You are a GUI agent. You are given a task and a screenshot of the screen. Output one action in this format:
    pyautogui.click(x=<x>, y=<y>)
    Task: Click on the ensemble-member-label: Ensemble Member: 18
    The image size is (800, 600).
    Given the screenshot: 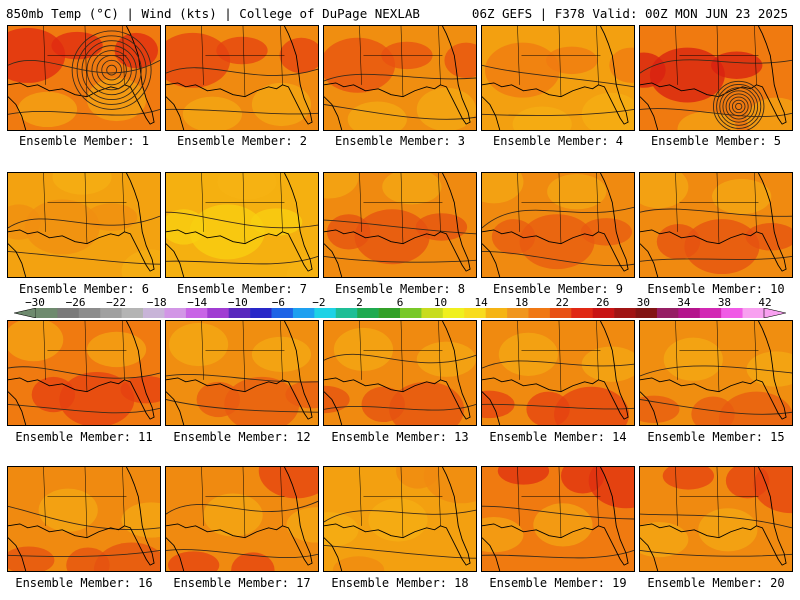 What is the action you would take?
    pyautogui.click(x=400, y=583)
    